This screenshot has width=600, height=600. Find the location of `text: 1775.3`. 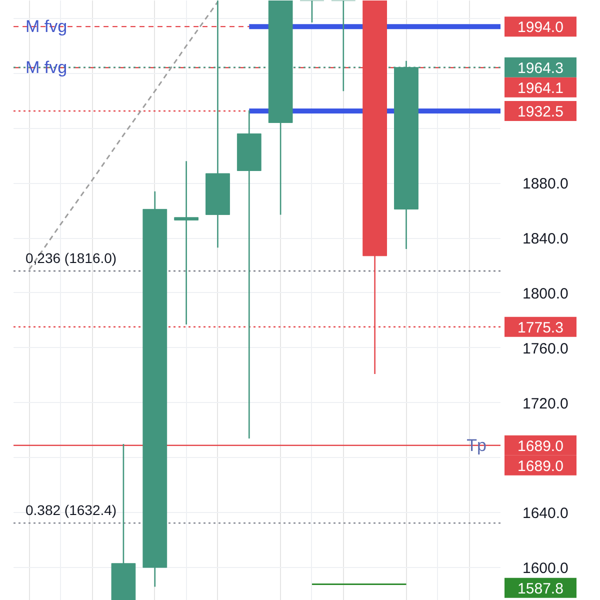

text: 1775.3 is located at coordinates (541, 327).